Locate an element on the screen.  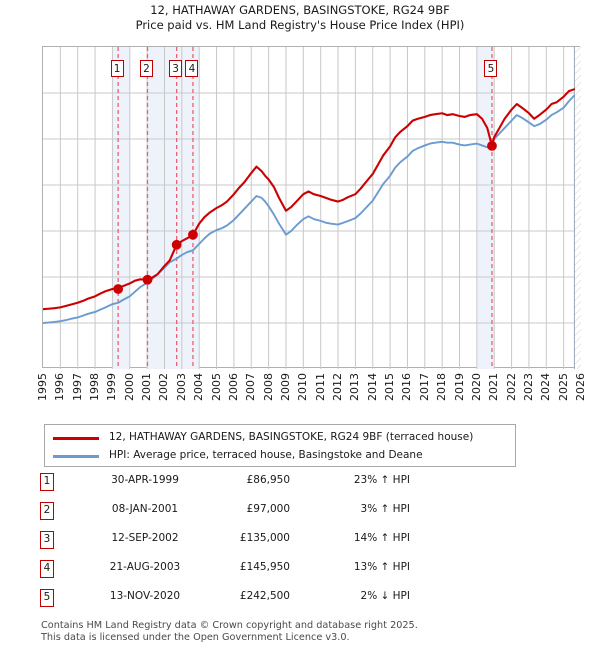
x-axis-tick-label: 2019 is located at coordinates (459, 387).